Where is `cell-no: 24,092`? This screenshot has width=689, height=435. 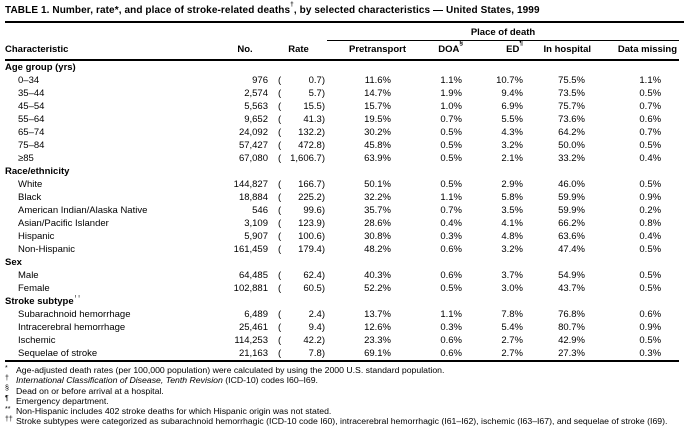 cell-no: 24,092 is located at coordinates (253, 132).